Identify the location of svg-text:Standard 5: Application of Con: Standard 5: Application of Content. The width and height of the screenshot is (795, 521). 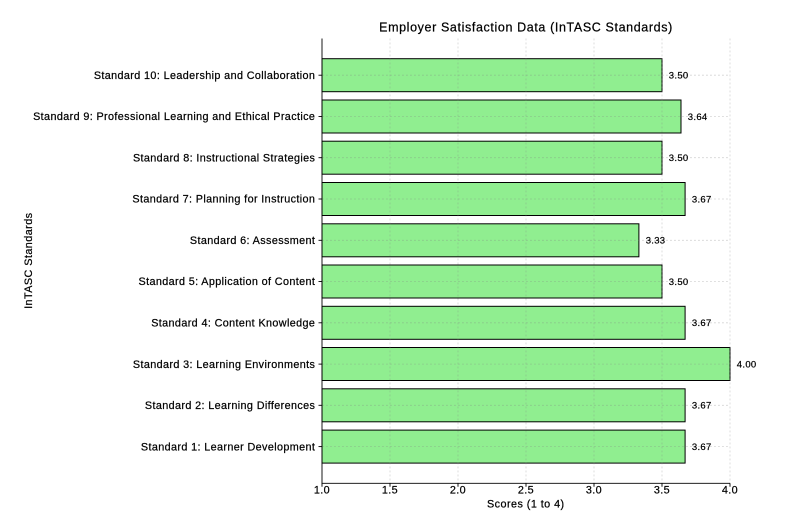
(227, 282).